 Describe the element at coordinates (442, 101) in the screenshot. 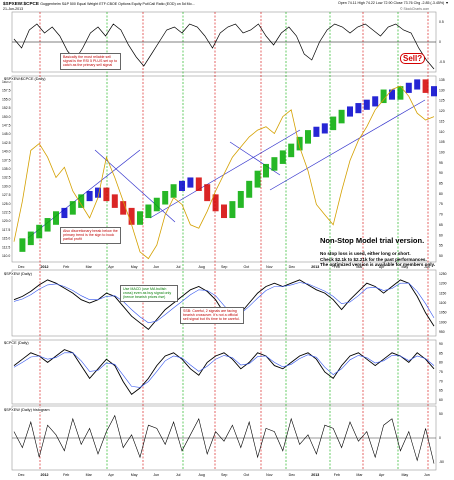

I see `y-tick-label-right: 125` at that location.